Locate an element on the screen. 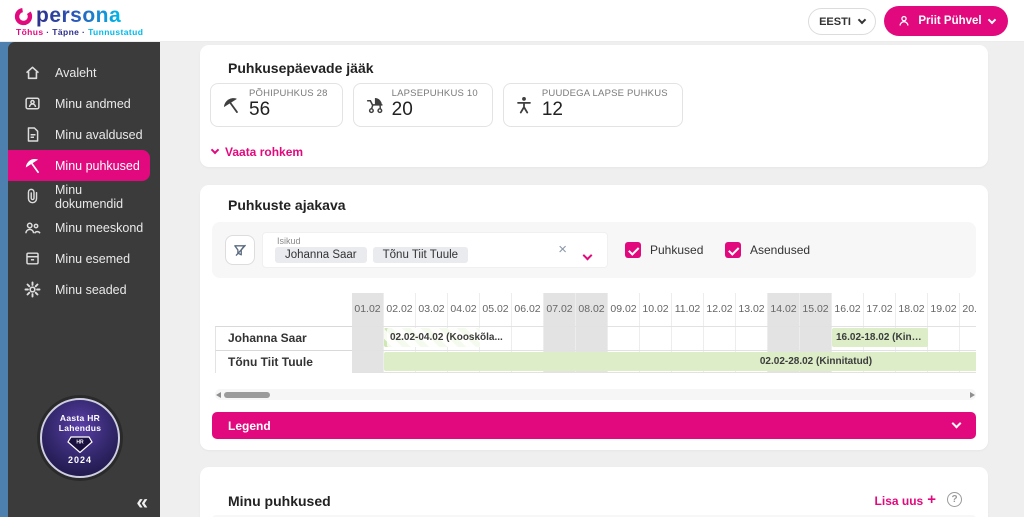 The height and width of the screenshot is (517, 1024). sidebar-item-label: Minu puhkused is located at coordinates (97, 165).